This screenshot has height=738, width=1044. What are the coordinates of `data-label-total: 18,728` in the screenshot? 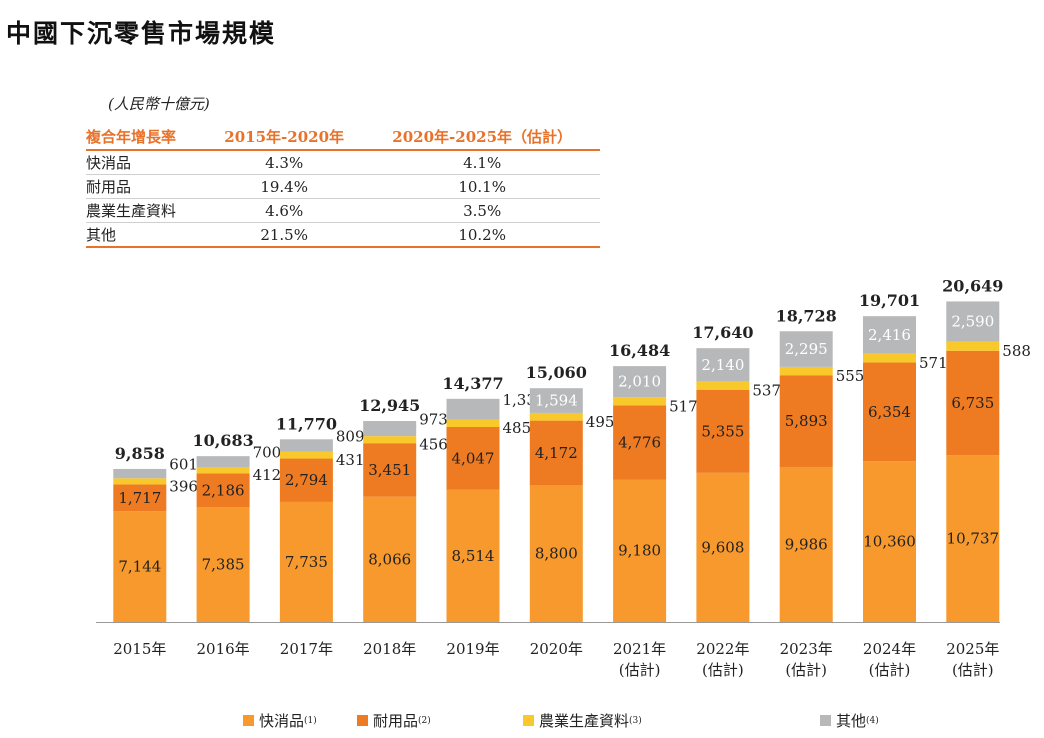 It's located at (806, 315).